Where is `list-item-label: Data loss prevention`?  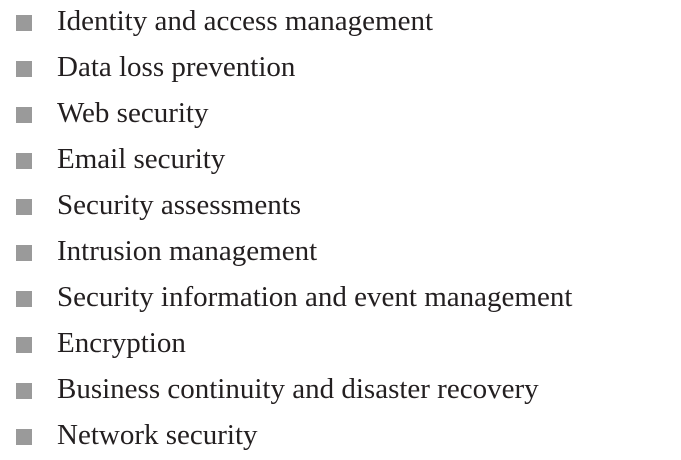
list-item-label: Data loss prevention is located at coordinates (176, 67).